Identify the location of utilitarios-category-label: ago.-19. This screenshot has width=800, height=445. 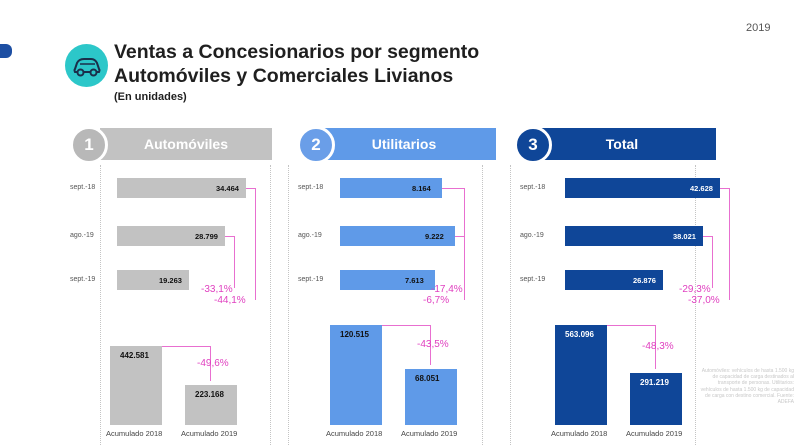
(310, 235).